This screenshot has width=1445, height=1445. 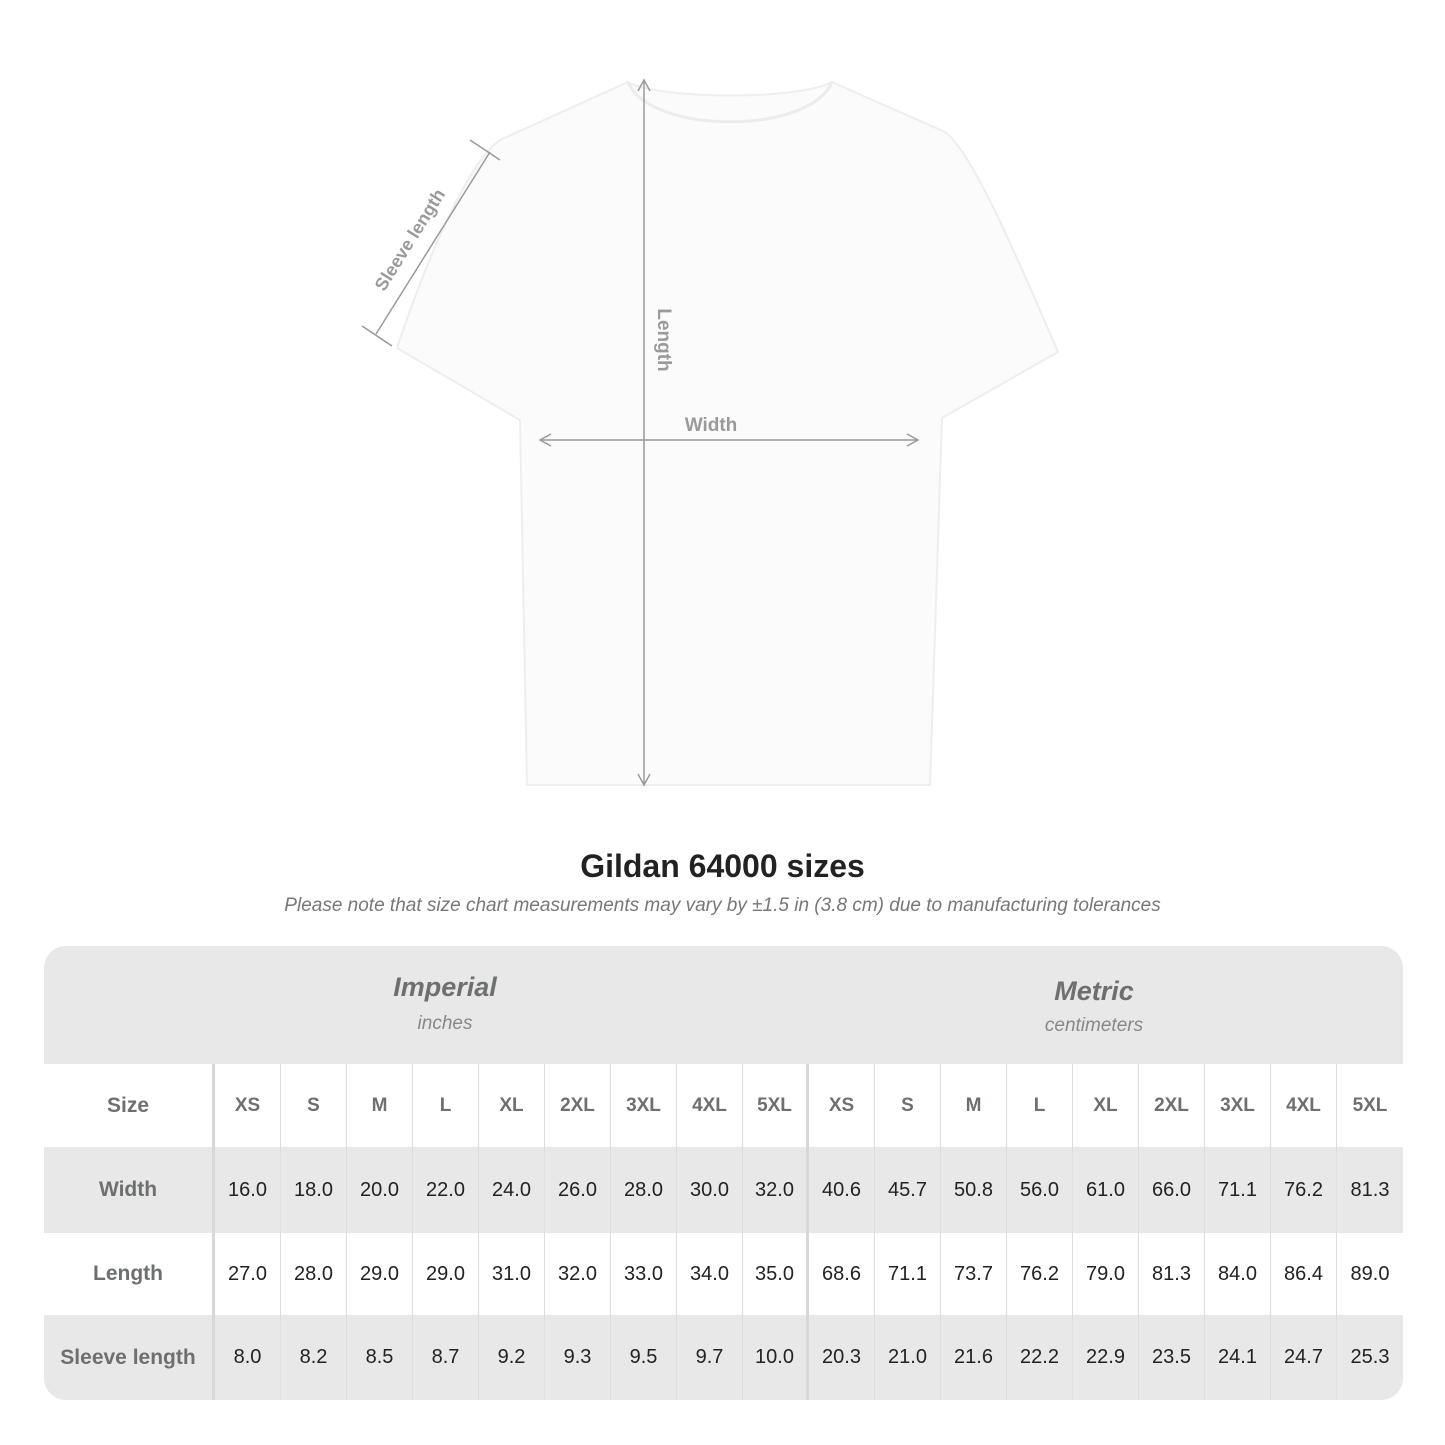 What do you see at coordinates (730, 102) in the screenshot?
I see `neckline` at bounding box center [730, 102].